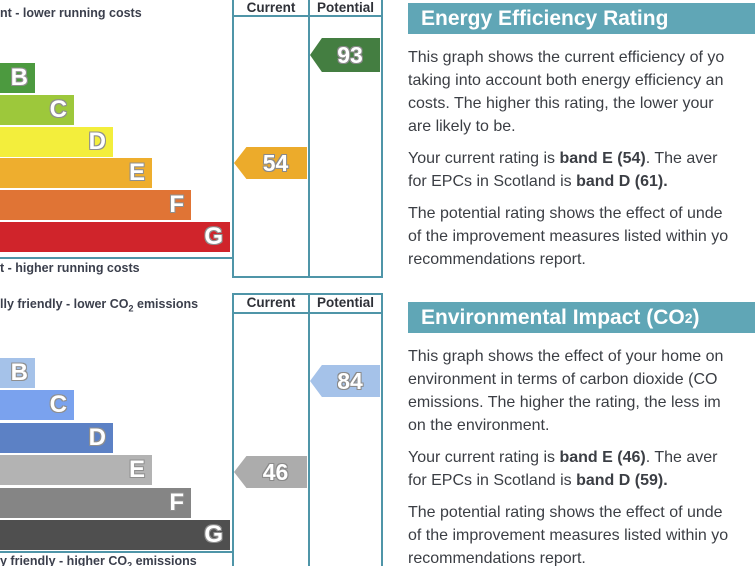  I want to click on energy-efficiency-title: Energy Efficiency Rating, so click(581, 18).